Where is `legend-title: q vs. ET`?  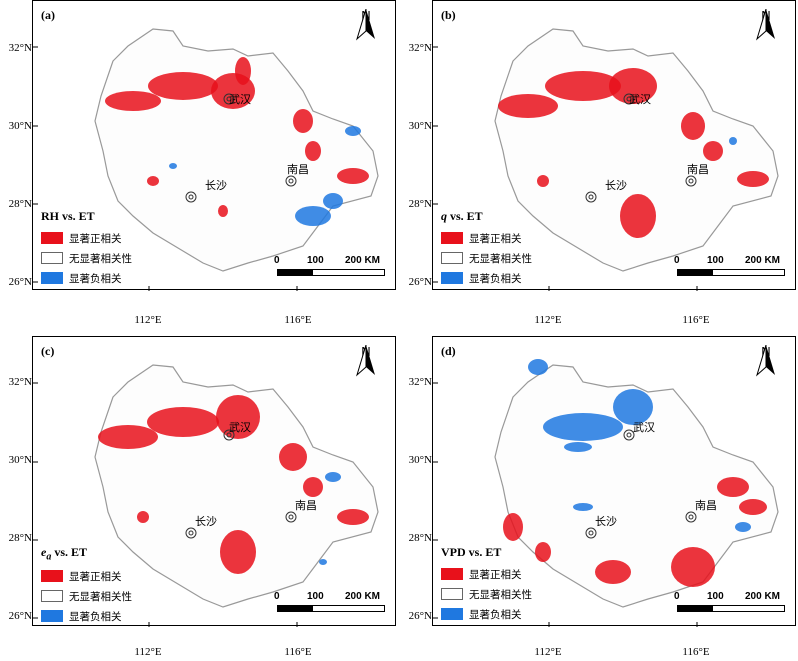
legend-title: q vs. ET is located at coordinates (462, 216).